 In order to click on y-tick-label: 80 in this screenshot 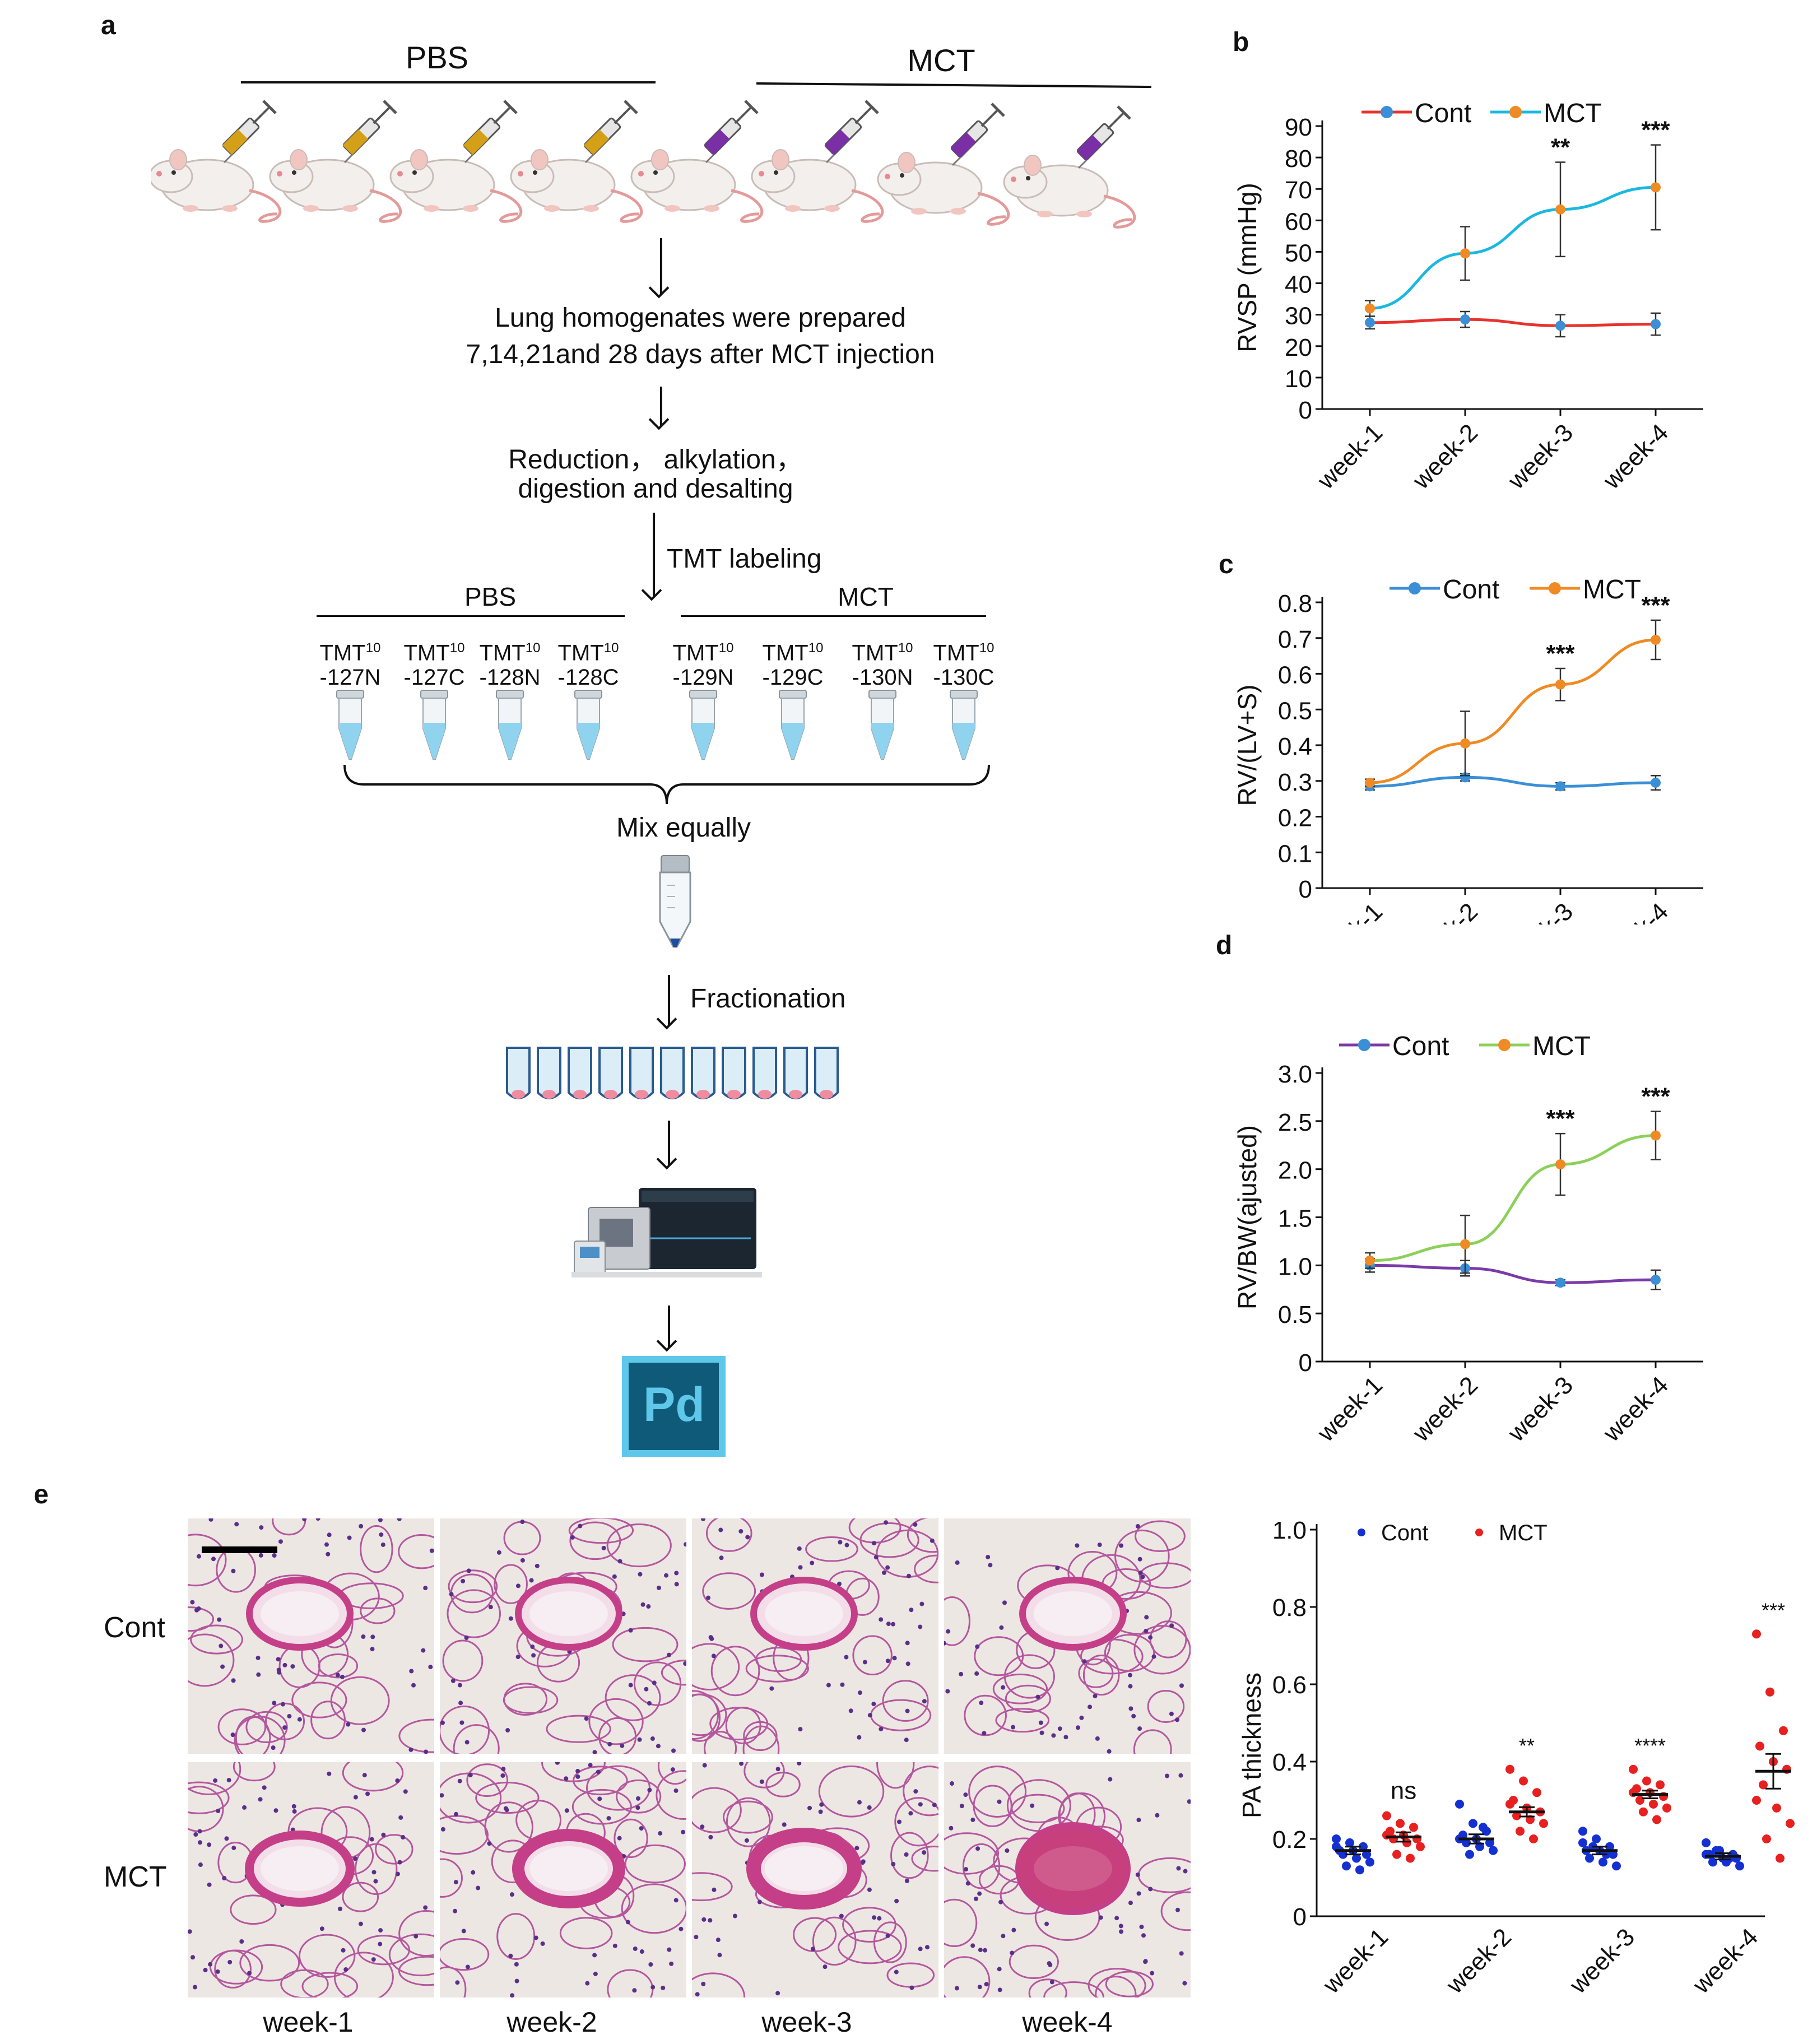, I will do `click(1298, 159)`.